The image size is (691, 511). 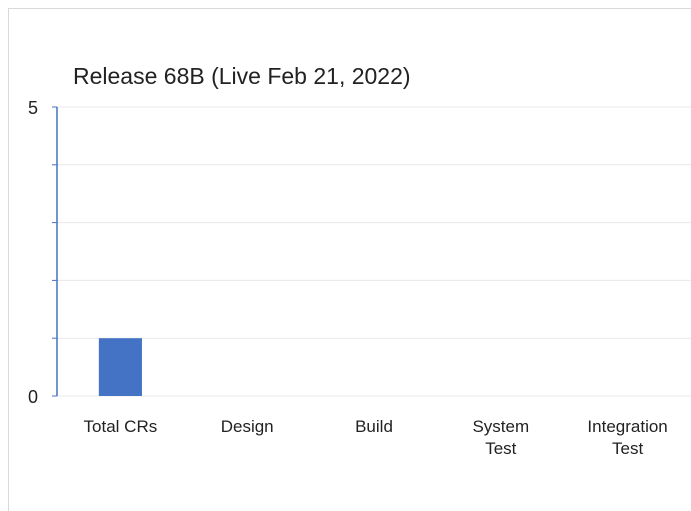 What do you see at coordinates (120, 367) in the screenshot?
I see `bar` at bounding box center [120, 367].